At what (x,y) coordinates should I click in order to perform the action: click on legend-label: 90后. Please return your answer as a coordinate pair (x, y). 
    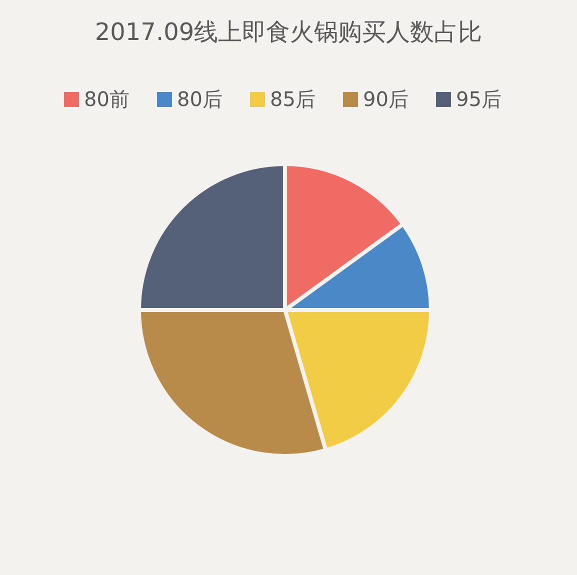
    Looking at the image, I should click on (385, 99).